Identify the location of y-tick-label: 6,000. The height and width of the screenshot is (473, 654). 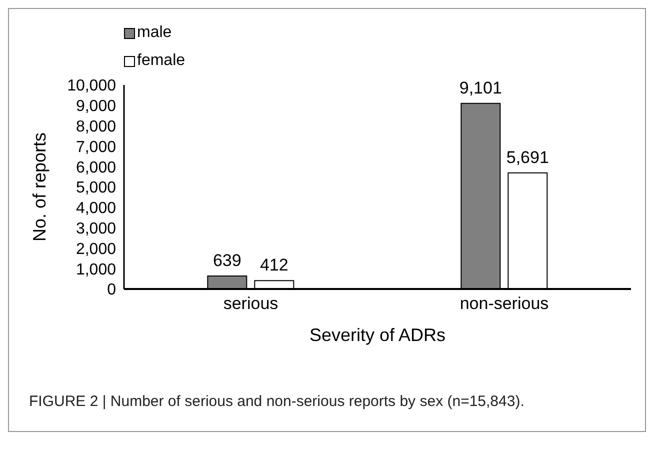
(96, 167).